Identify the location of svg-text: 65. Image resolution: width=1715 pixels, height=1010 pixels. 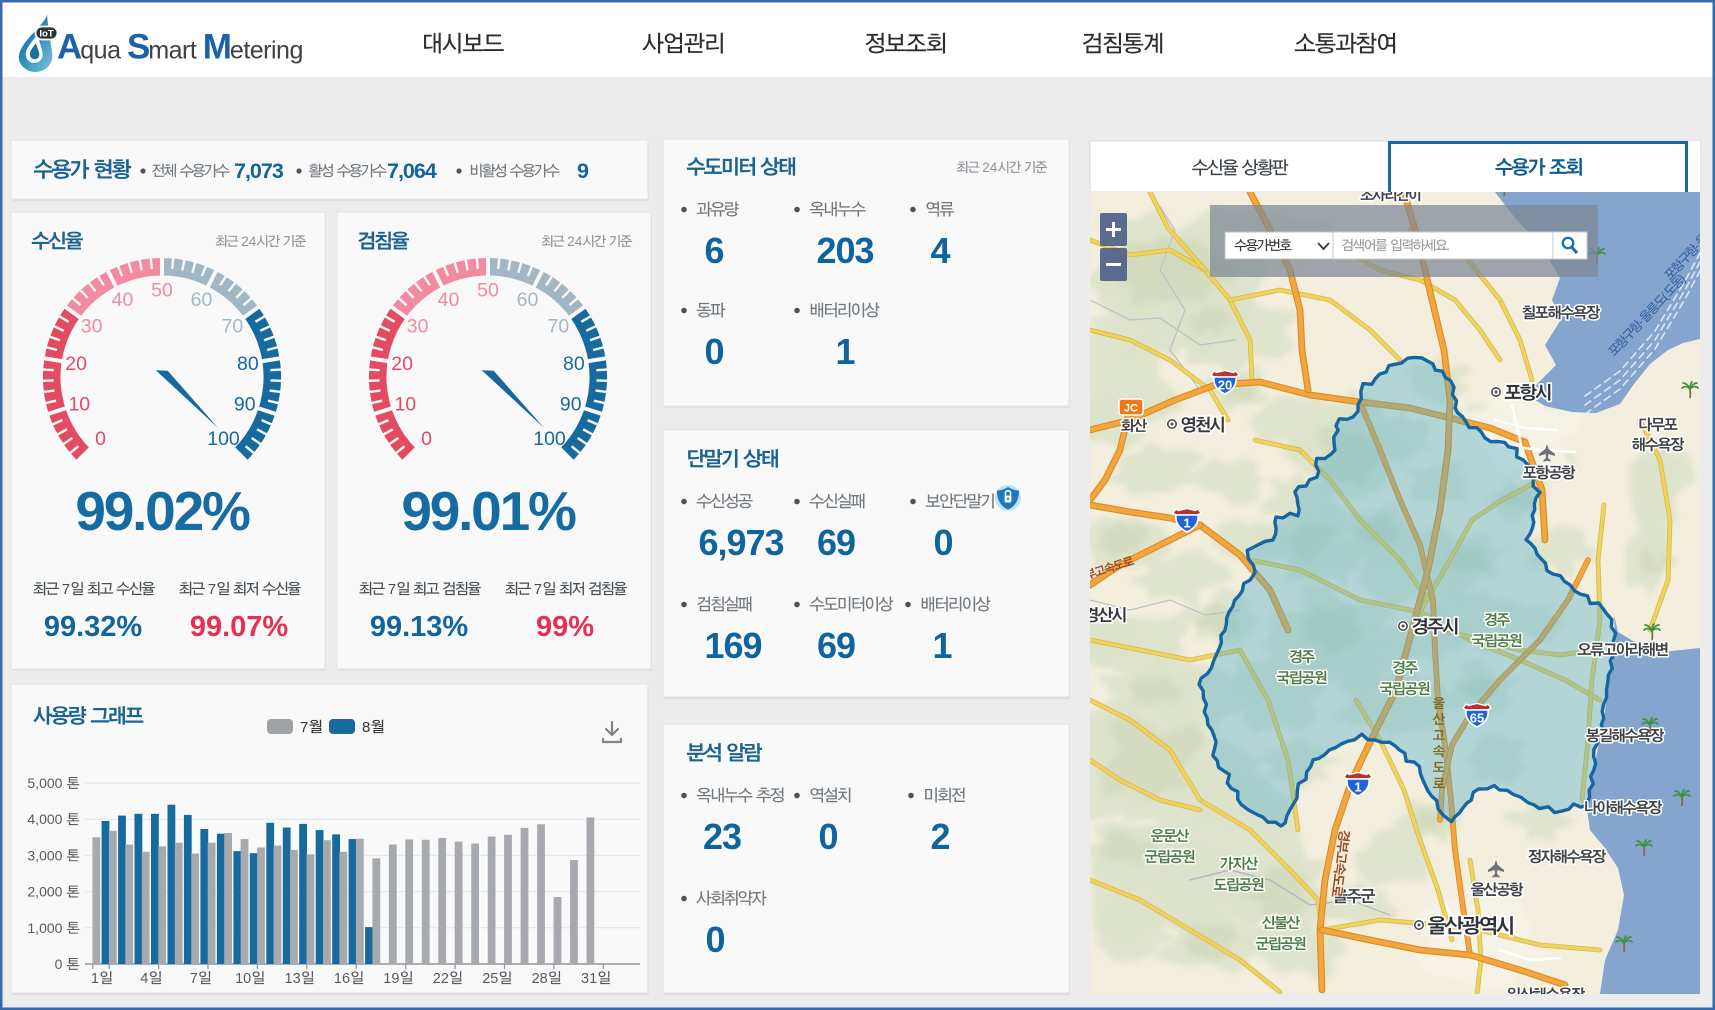
(1477, 718).